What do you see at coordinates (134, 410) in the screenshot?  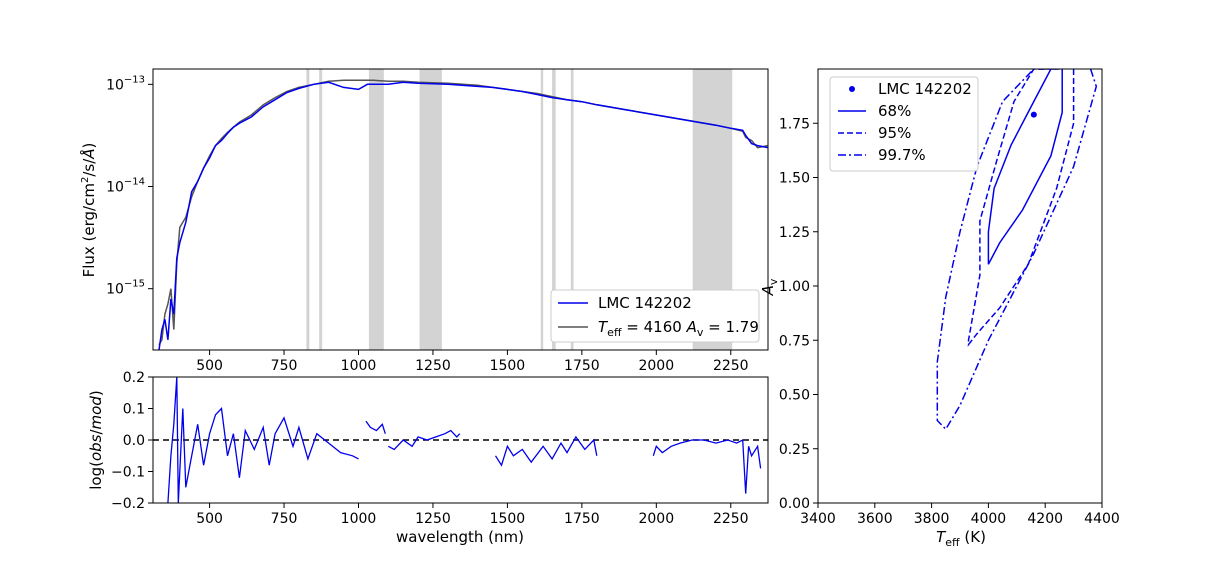 I see `y-tick-label: 0.1` at bounding box center [134, 410].